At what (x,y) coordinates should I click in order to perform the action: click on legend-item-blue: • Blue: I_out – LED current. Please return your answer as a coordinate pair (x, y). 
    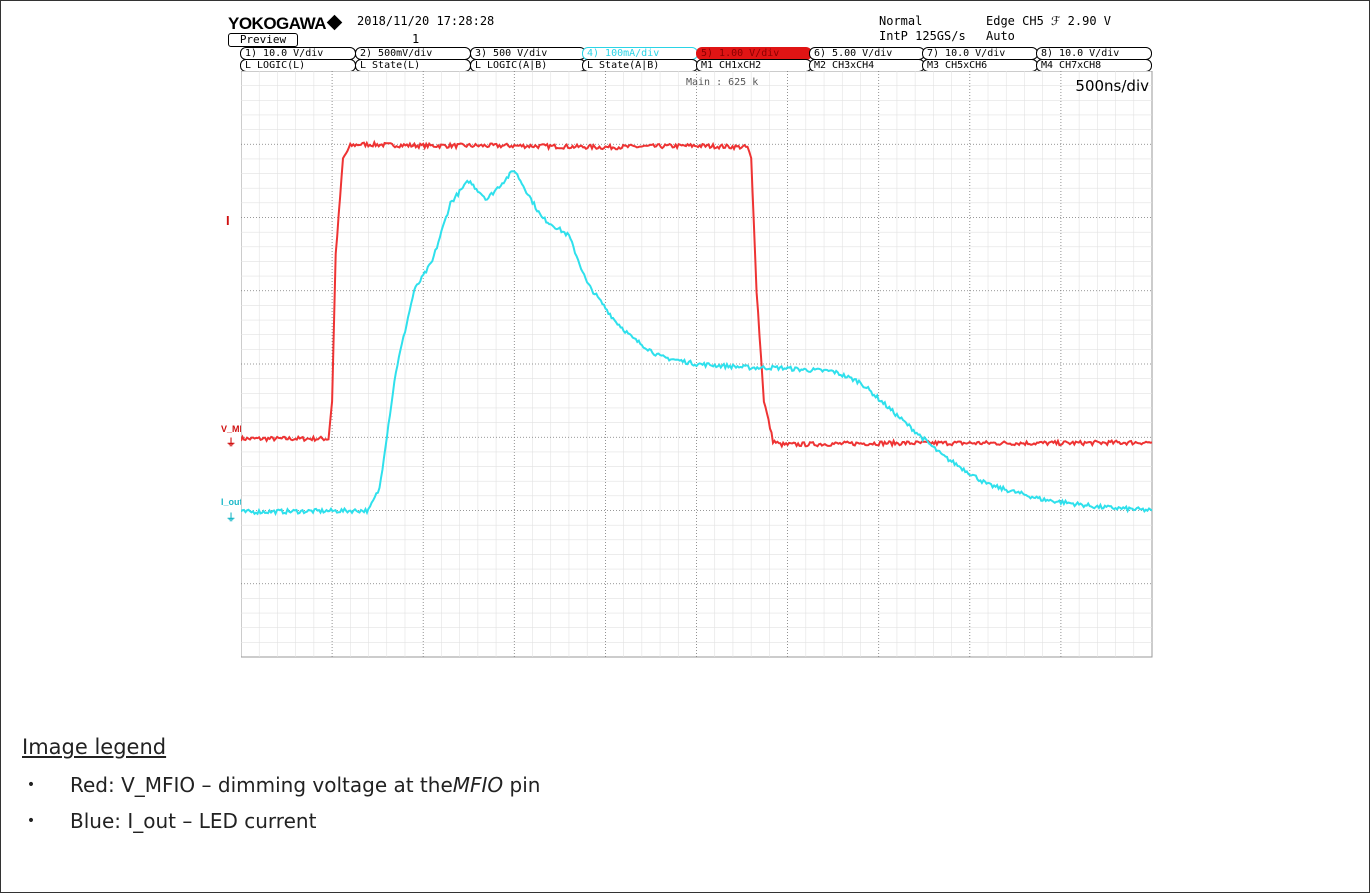
    Looking at the image, I should click on (281, 821).